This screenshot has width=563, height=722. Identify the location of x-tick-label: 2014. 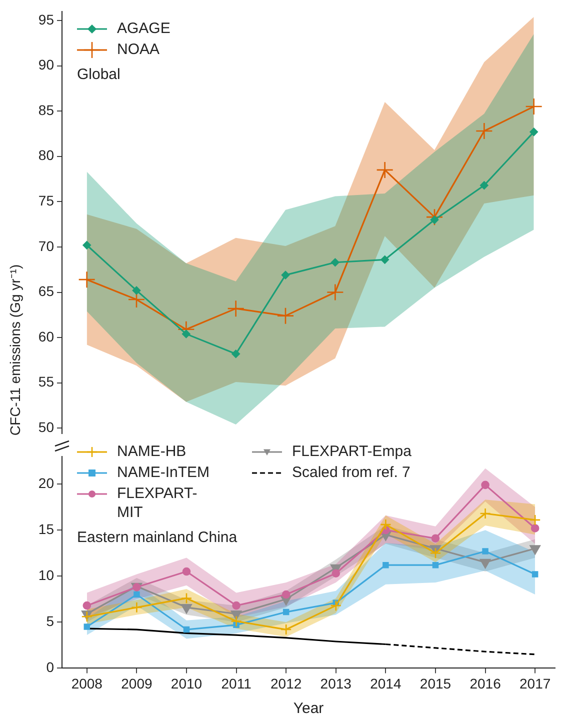
(386, 683).